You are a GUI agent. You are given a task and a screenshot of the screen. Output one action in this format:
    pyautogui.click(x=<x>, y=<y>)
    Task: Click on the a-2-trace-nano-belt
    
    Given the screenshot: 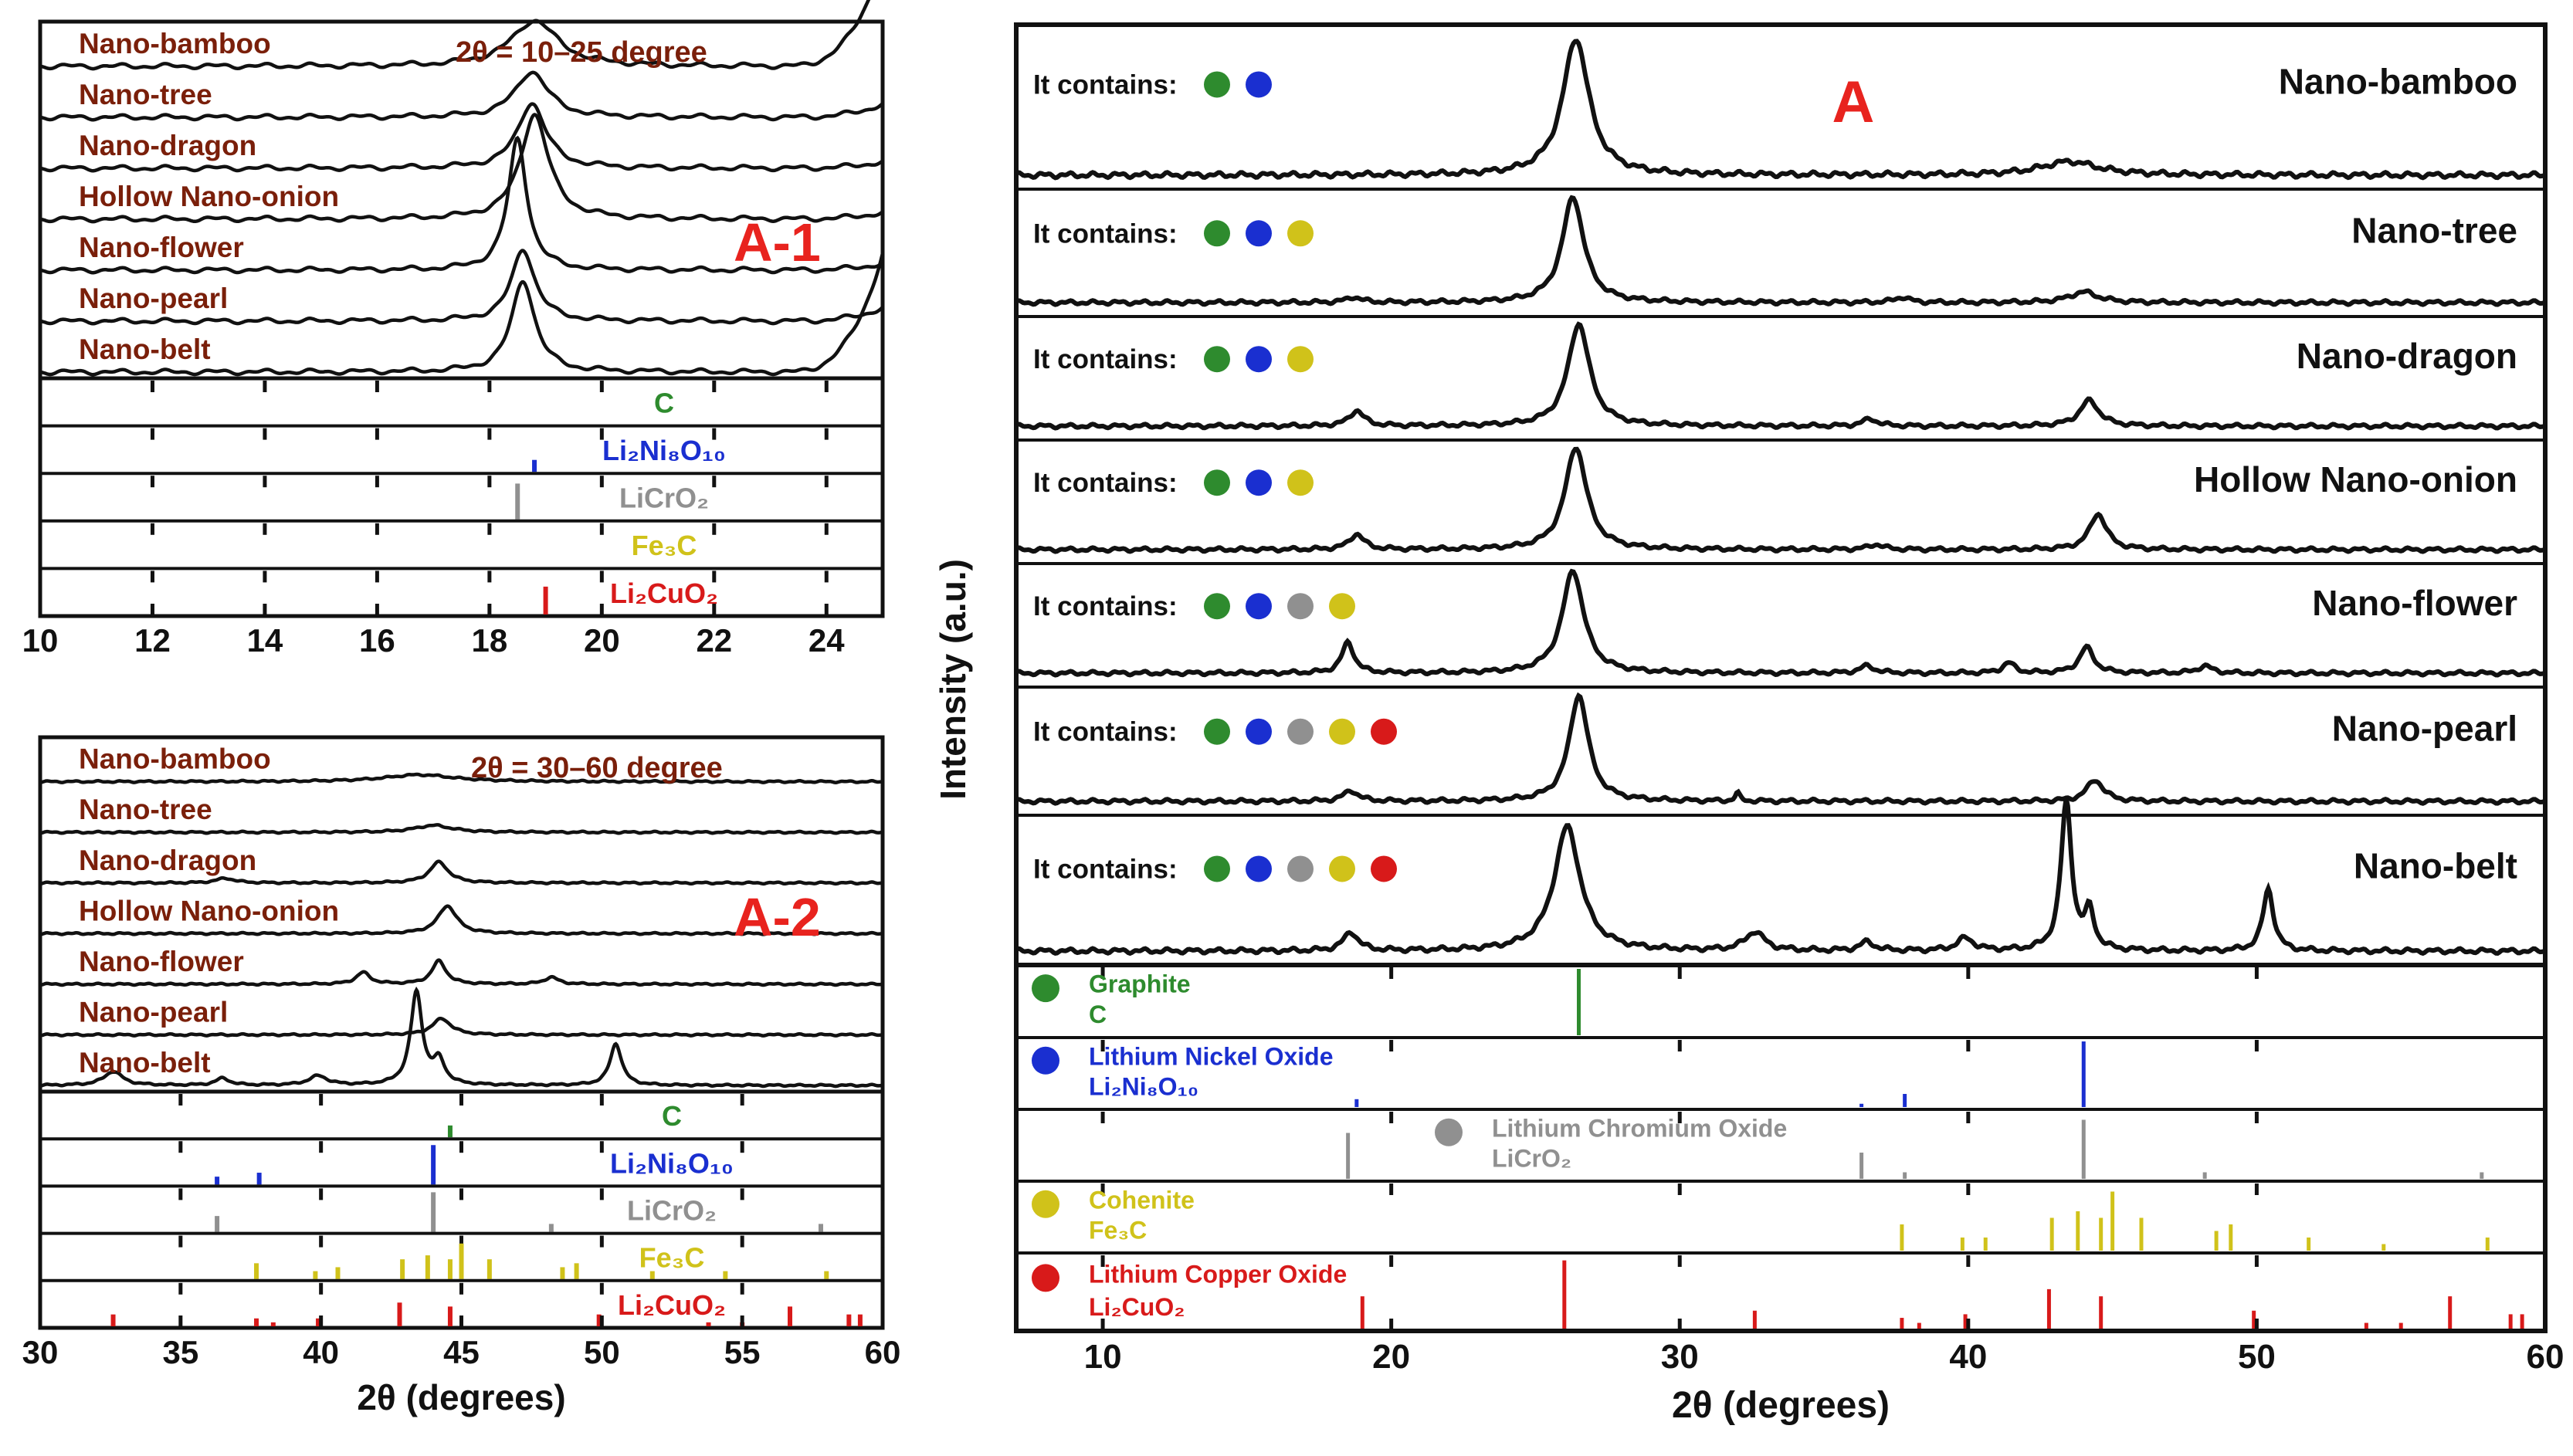 What is the action you would take?
    pyautogui.click(x=461, y=1037)
    